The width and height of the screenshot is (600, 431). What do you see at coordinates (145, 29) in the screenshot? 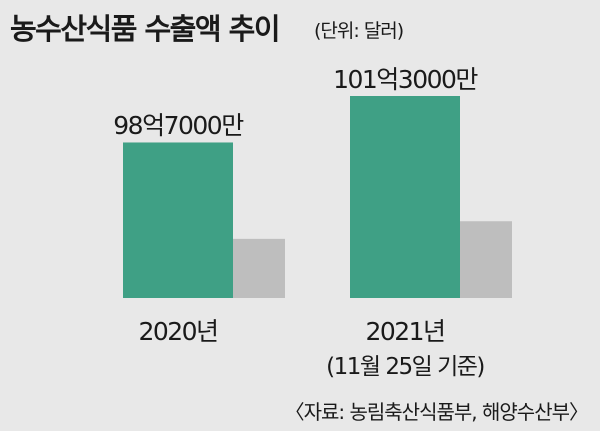
I see `chart-title: 농수산식품 수출액 추이` at bounding box center [145, 29].